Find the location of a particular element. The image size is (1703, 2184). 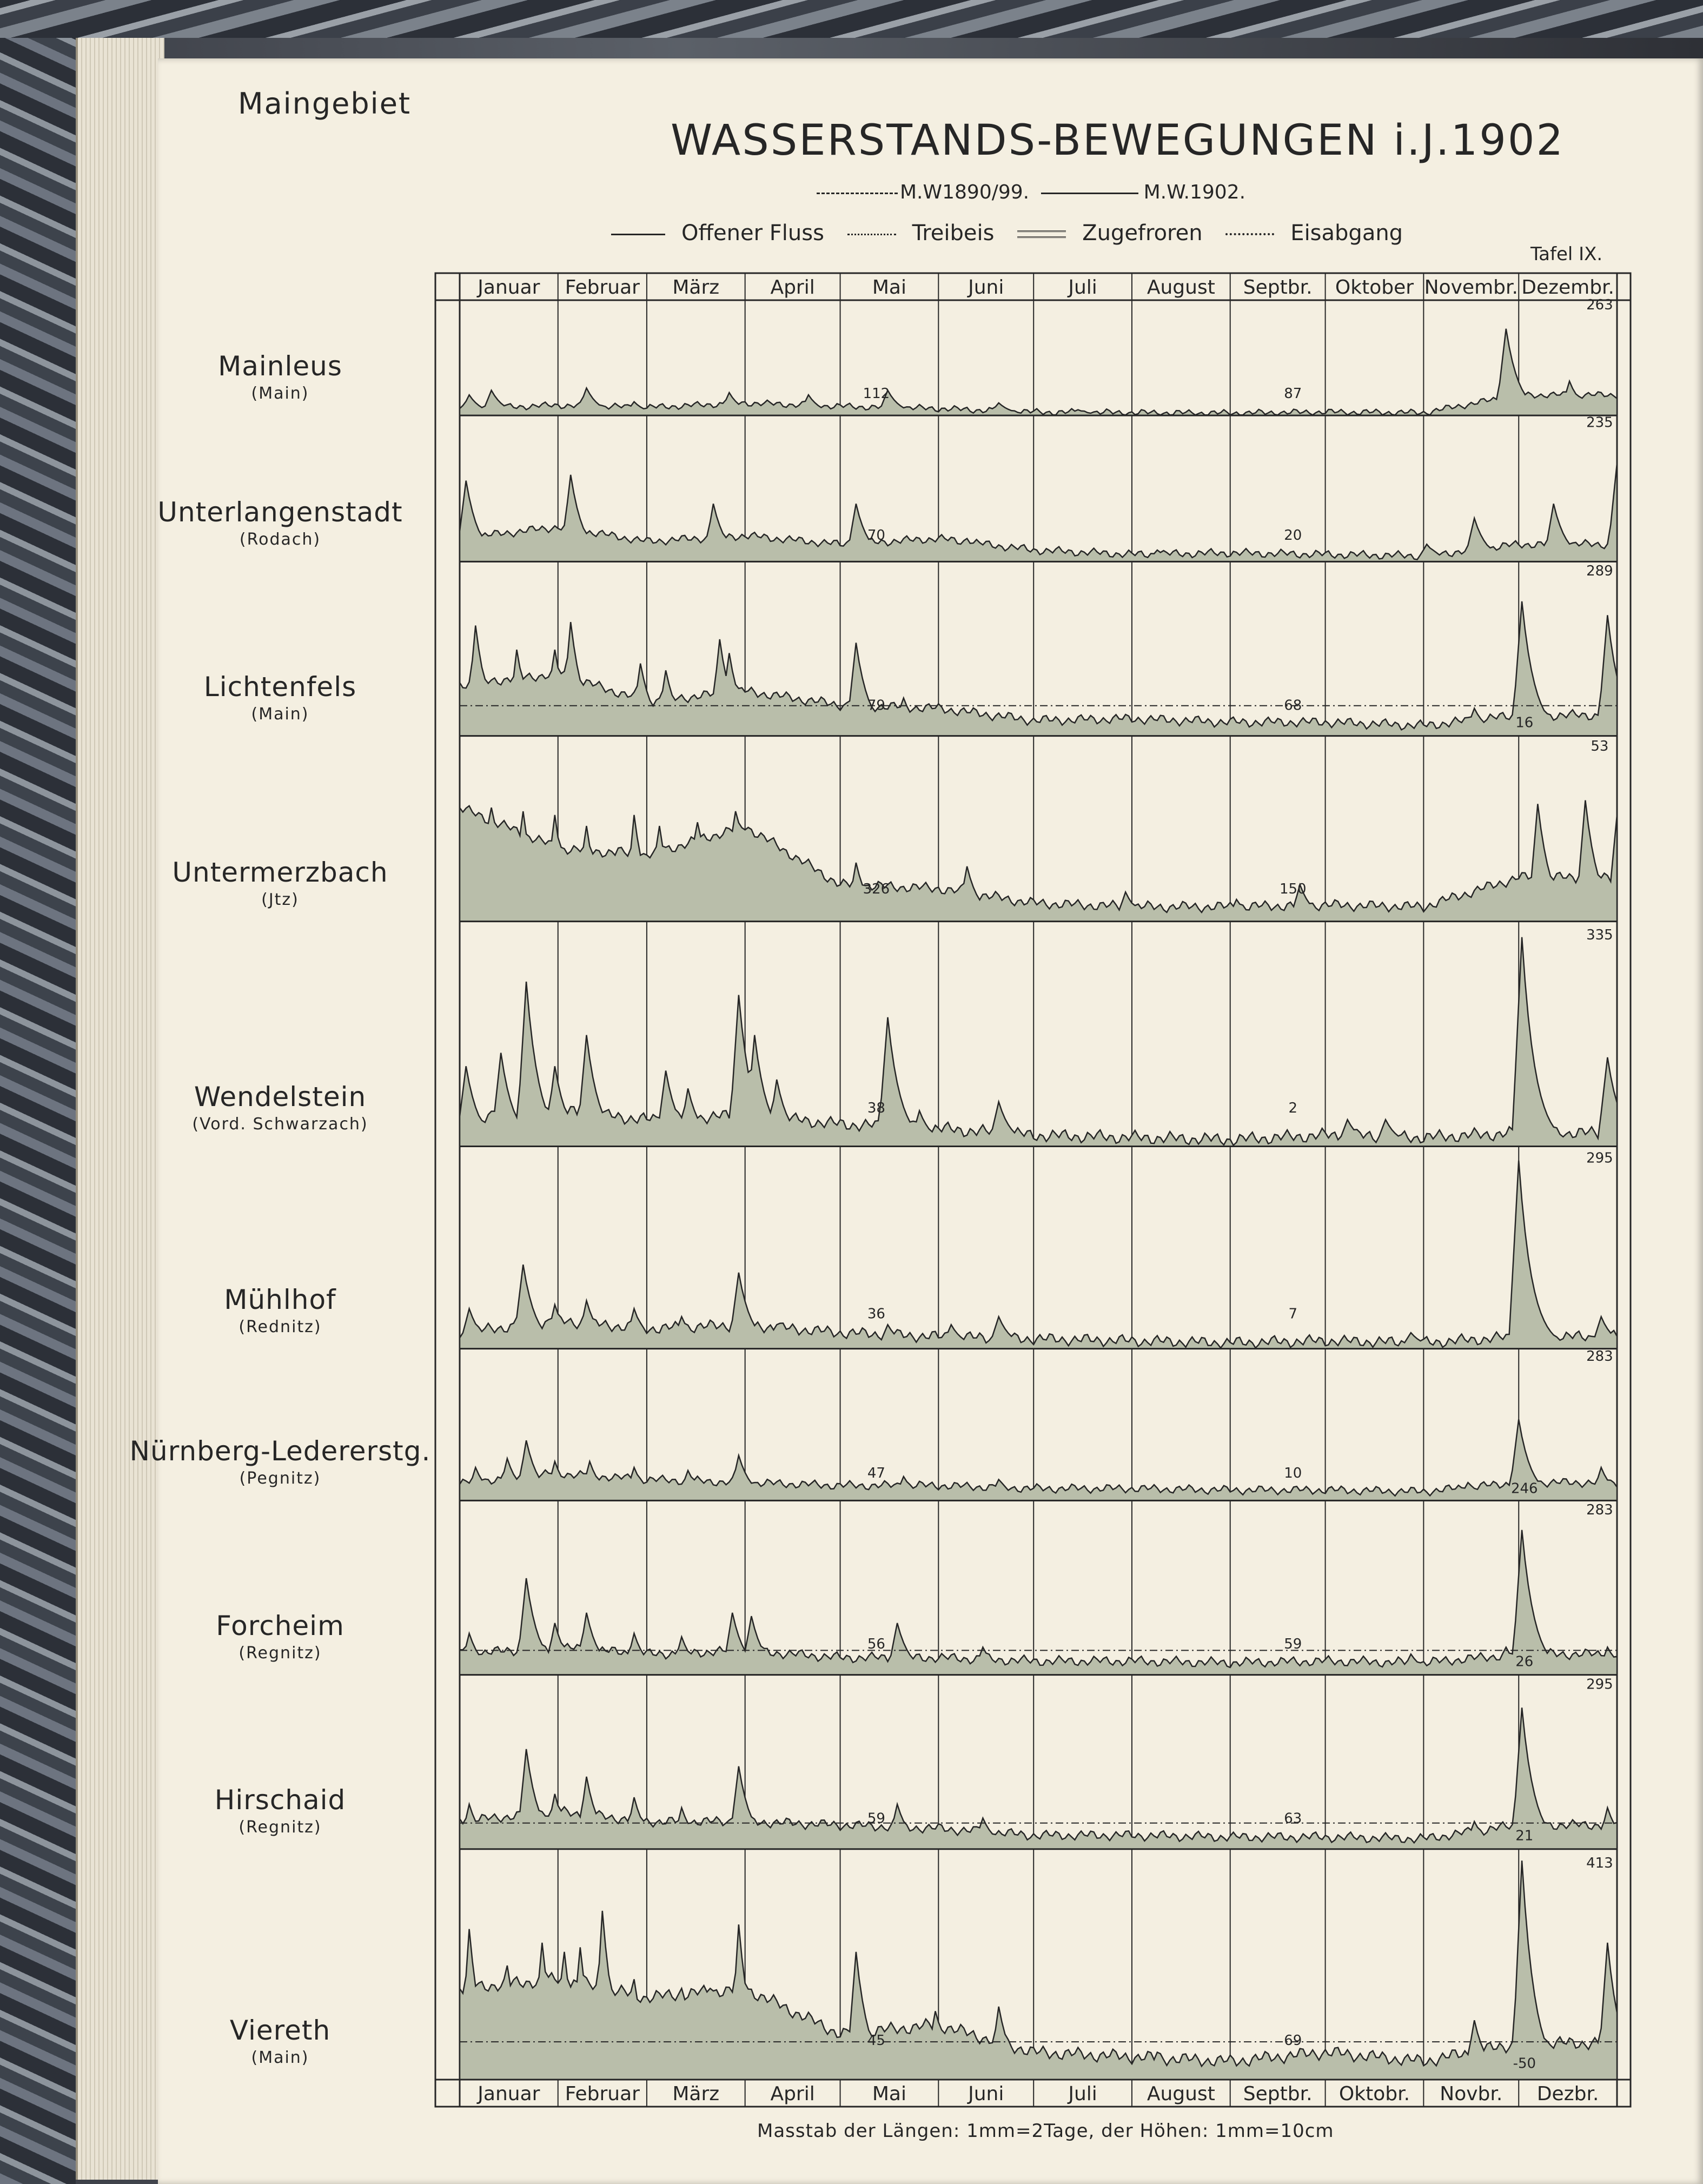

station-name: Nürnberg-Ledererstg. is located at coordinates (280, 1451).